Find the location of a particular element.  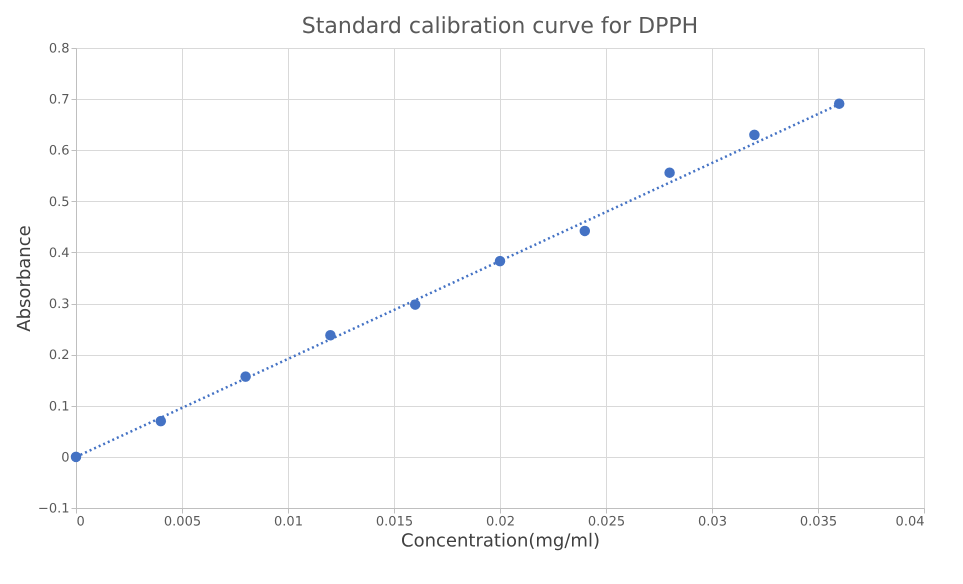

y-tick-label: 0.5 is located at coordinates (59, 202).